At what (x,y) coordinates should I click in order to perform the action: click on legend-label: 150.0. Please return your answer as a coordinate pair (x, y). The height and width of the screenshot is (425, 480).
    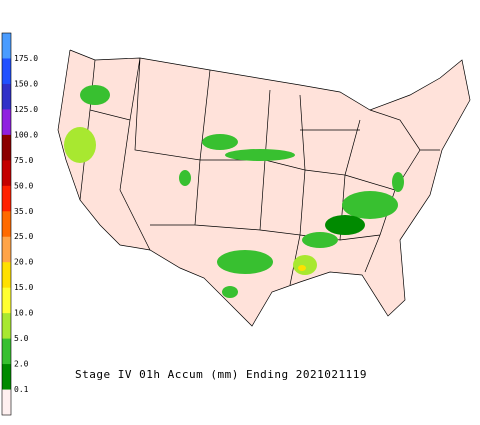
    Looking at the image, I should click on (26, 83).